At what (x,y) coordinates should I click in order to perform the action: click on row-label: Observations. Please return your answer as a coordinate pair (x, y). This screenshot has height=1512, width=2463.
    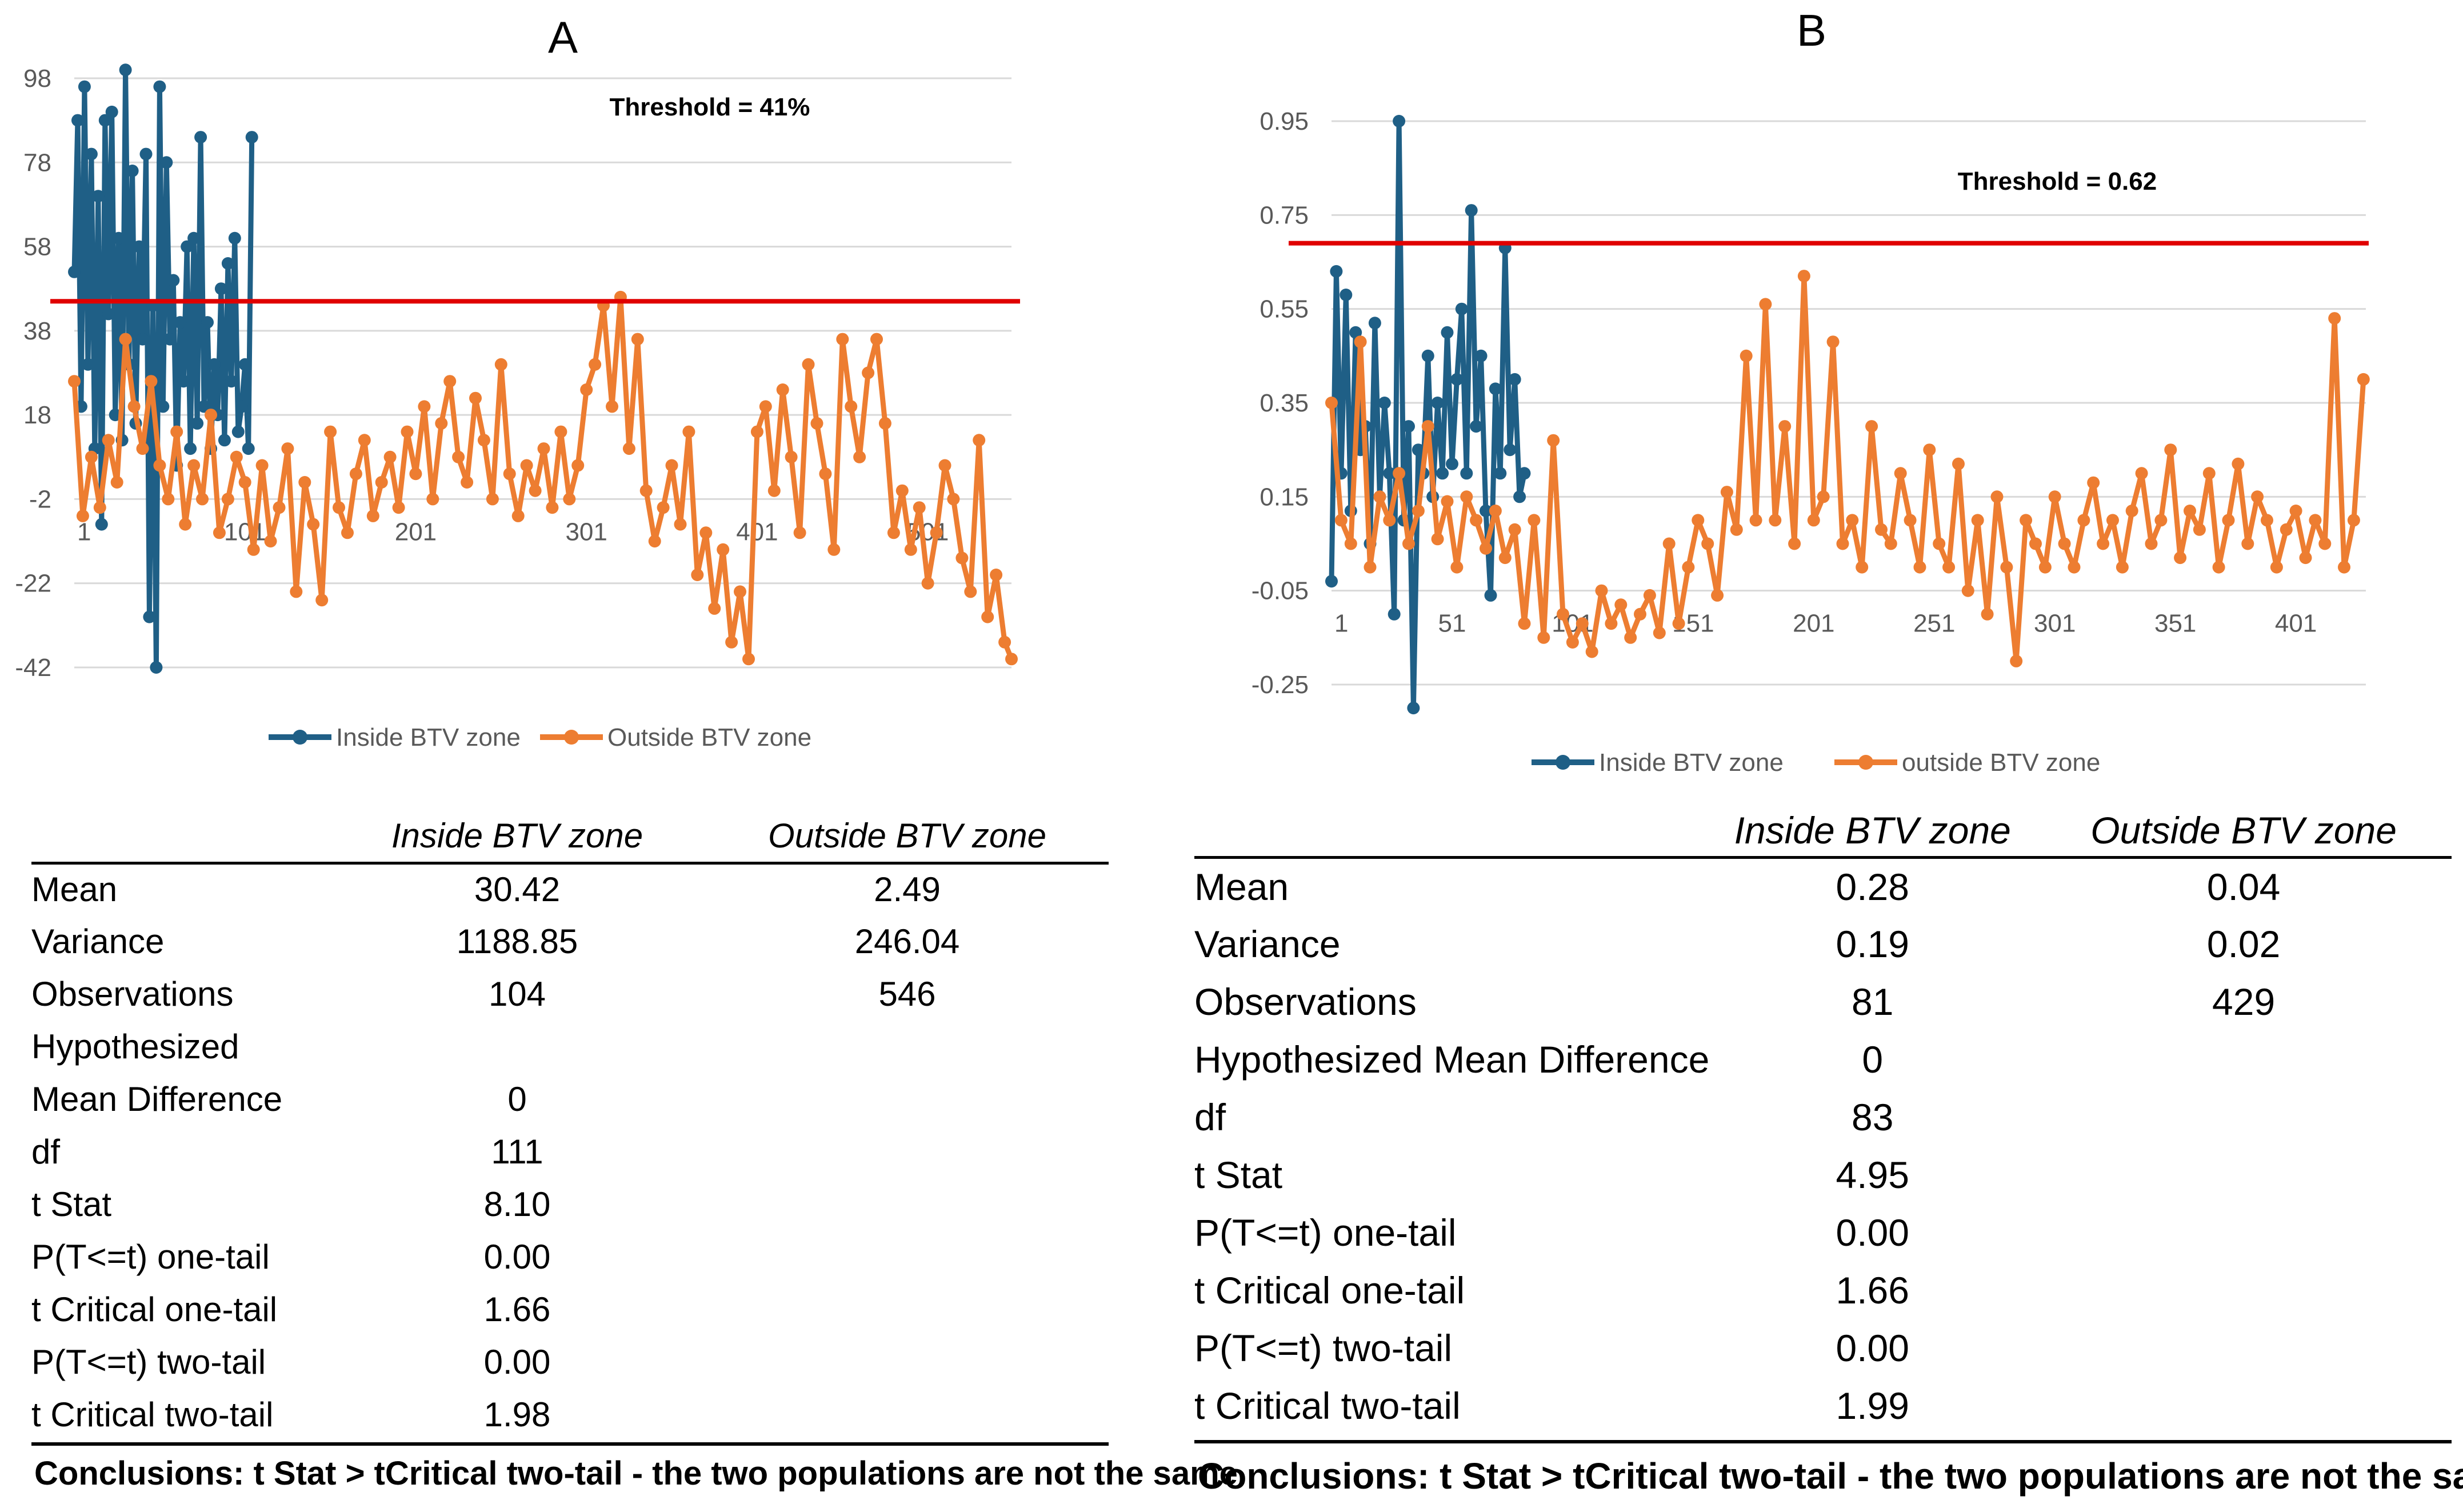
    Looking at the image, I should click on (132, 994).